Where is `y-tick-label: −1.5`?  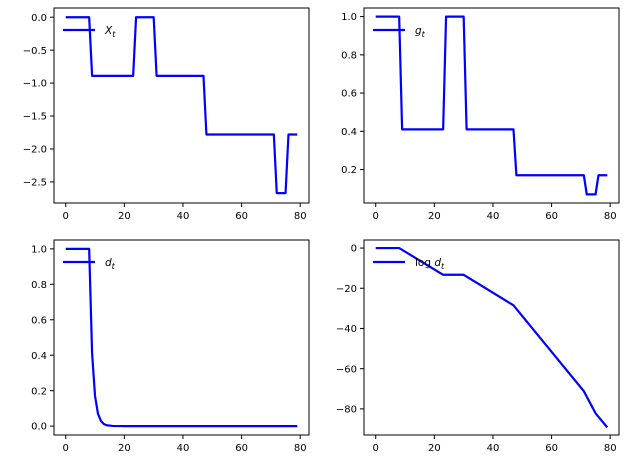 y-tick-label: −1.5 is located at coordinates (35, 117).